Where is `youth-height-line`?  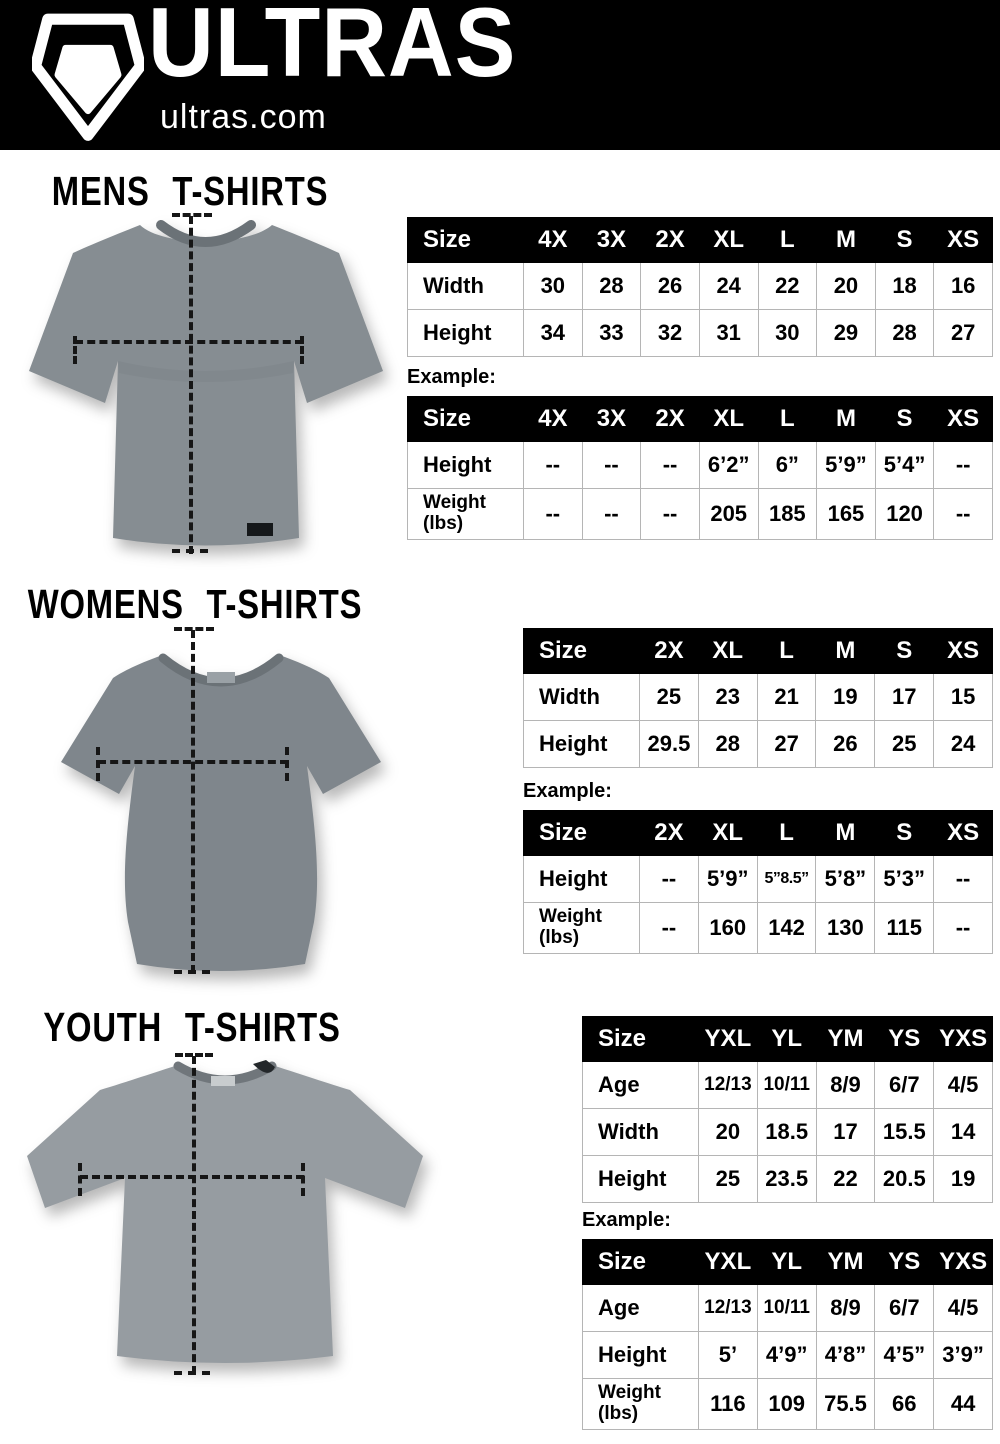 youth-height-line is located at coordinates (194, 1215).